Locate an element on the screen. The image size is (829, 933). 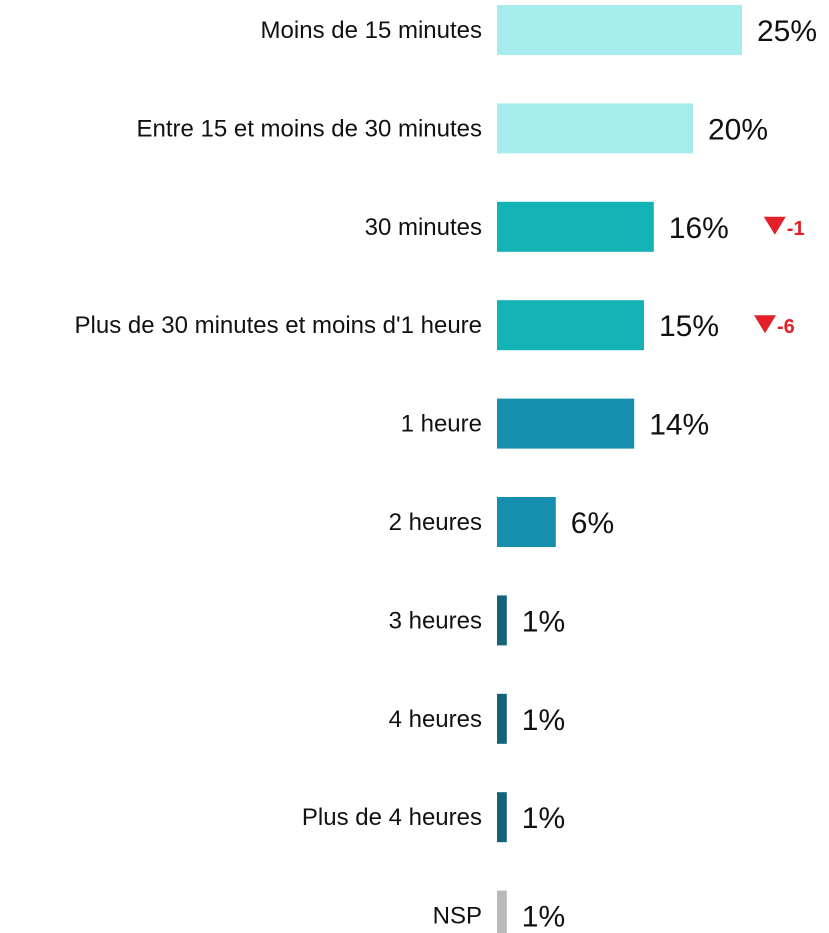
value-label: 16% is located at coordinates (699, 228).